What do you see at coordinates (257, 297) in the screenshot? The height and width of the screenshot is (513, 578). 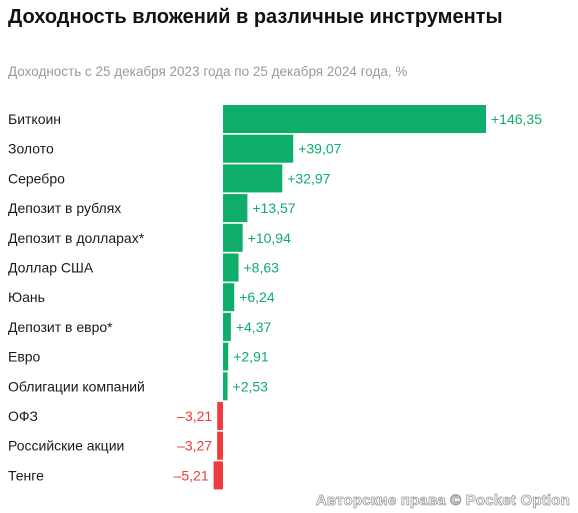 I see `value-label: +6,24` at bounding box center [257, 297].